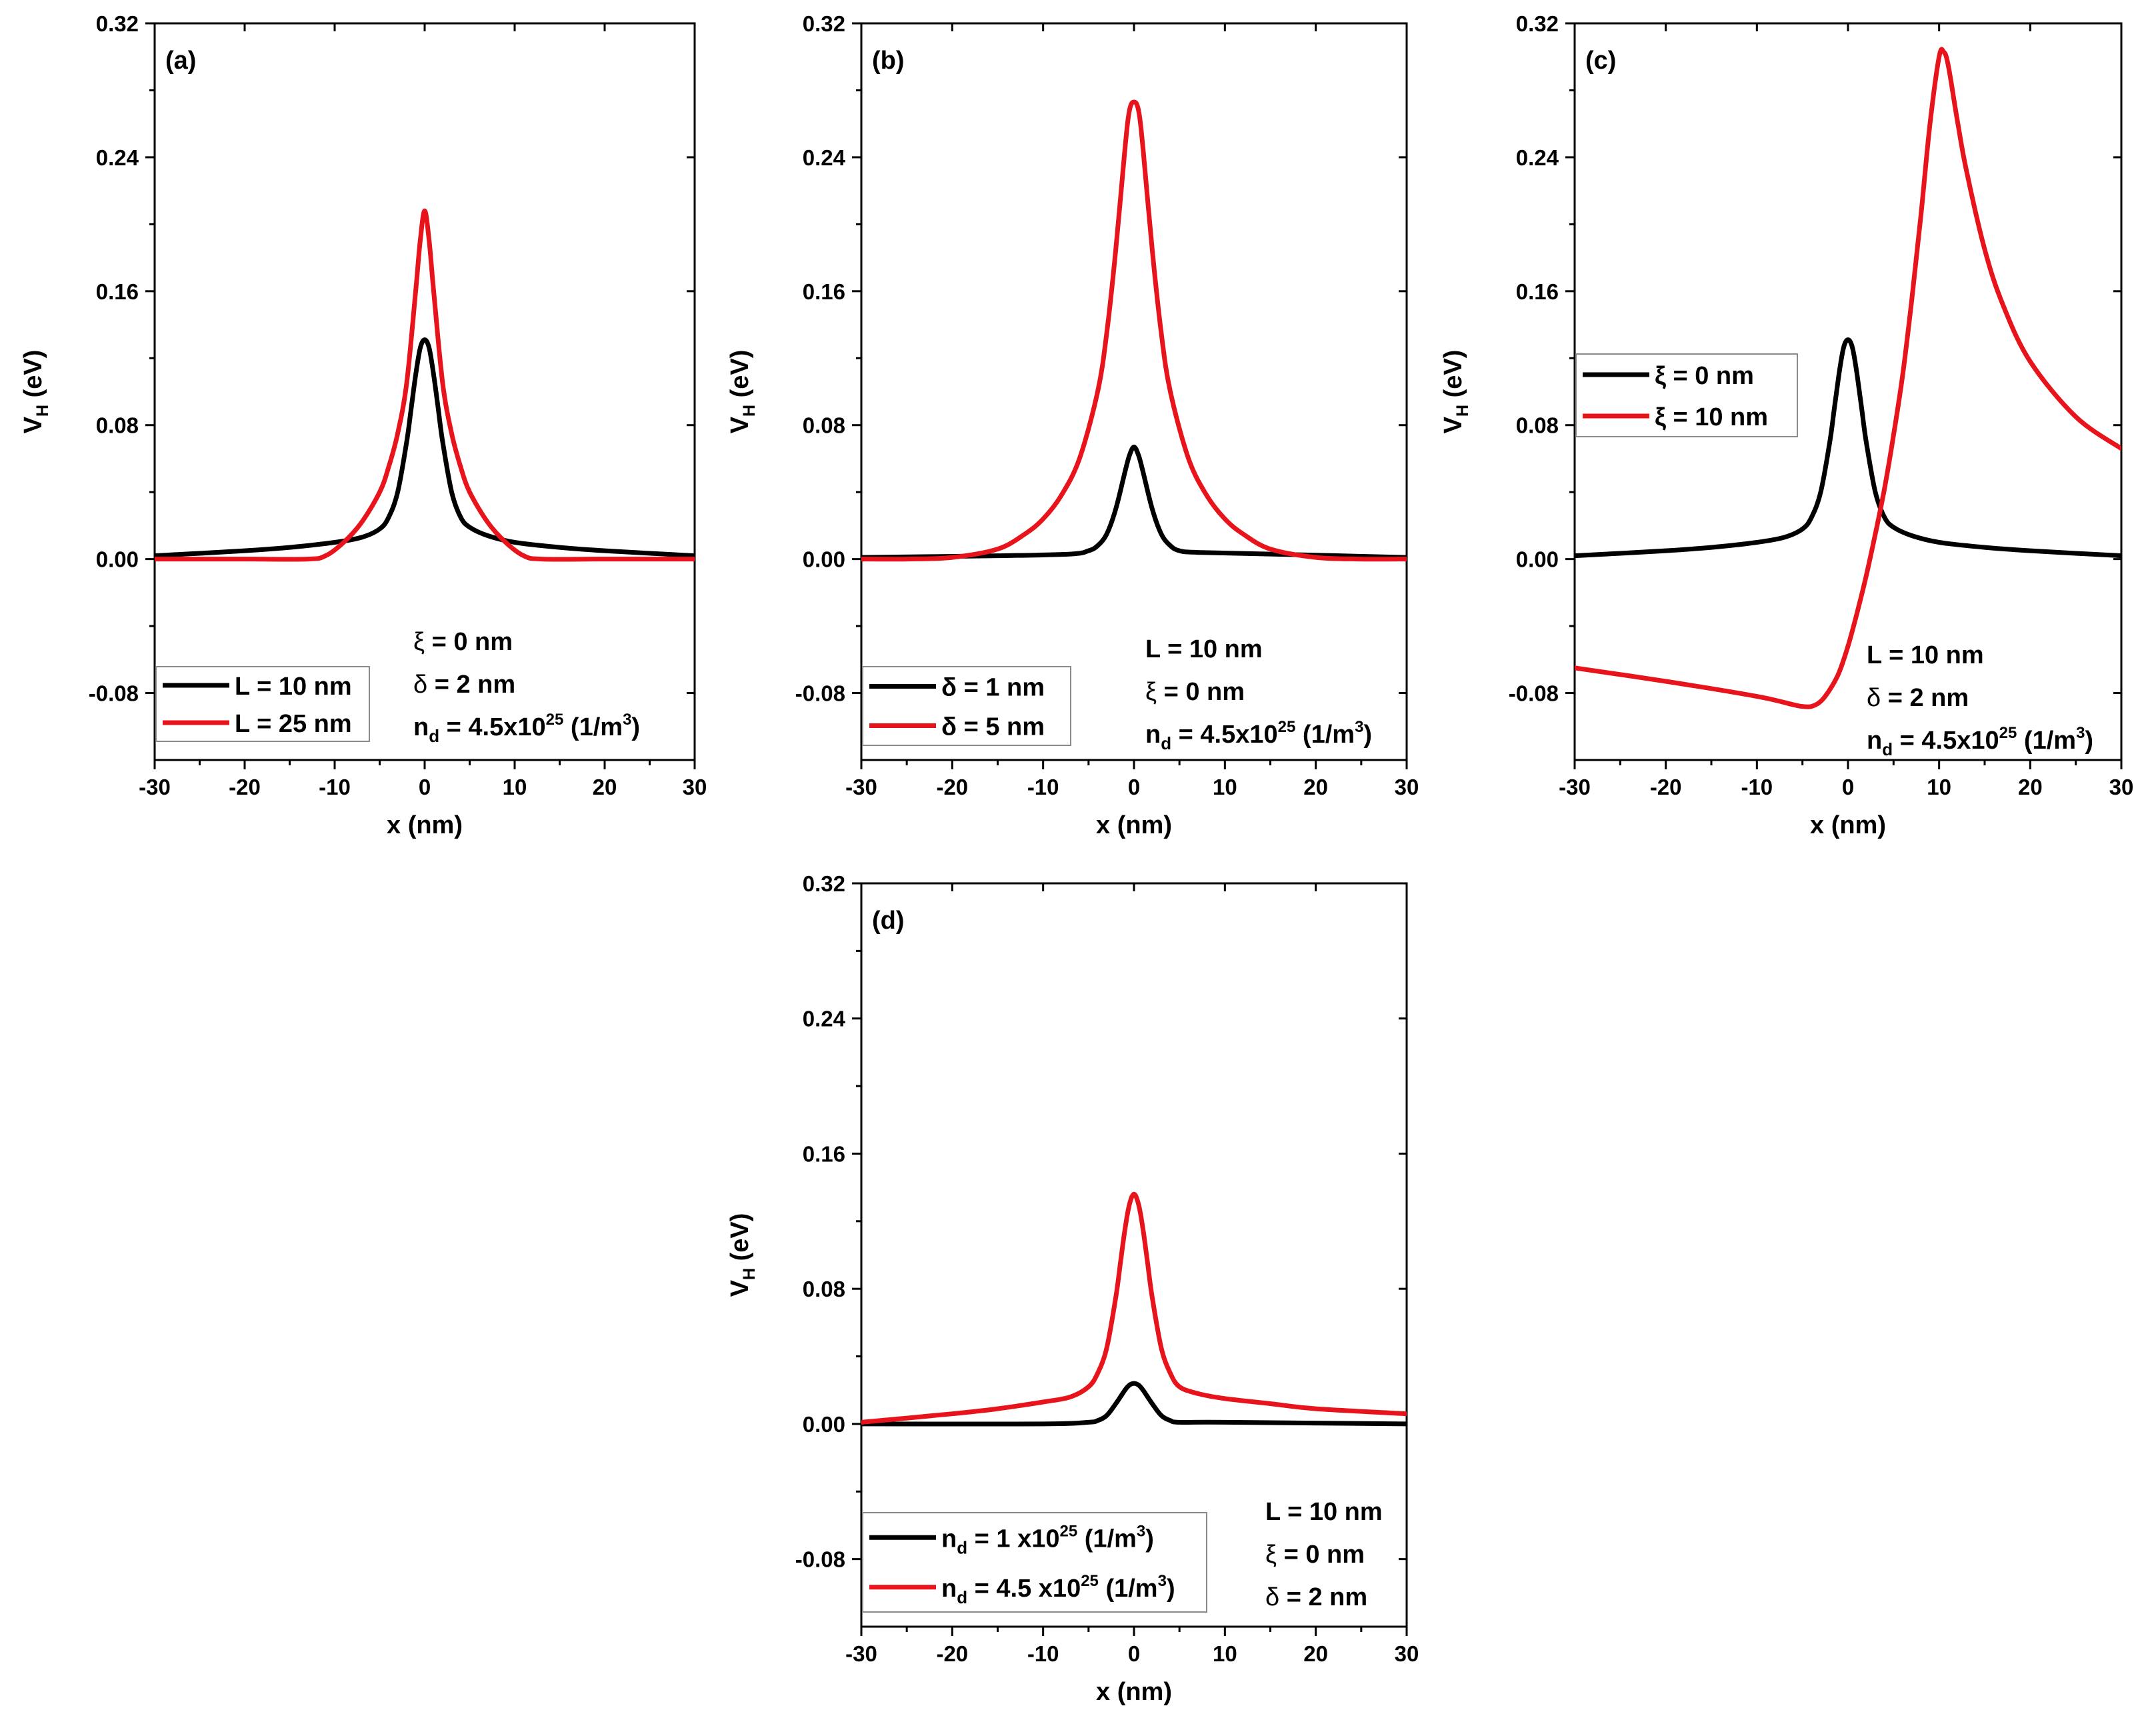 Image resolution: width=2140 pixels, height=1736 pixels. I want to click on annotation-3: δ = 2 nm, so click(1316, 1597).